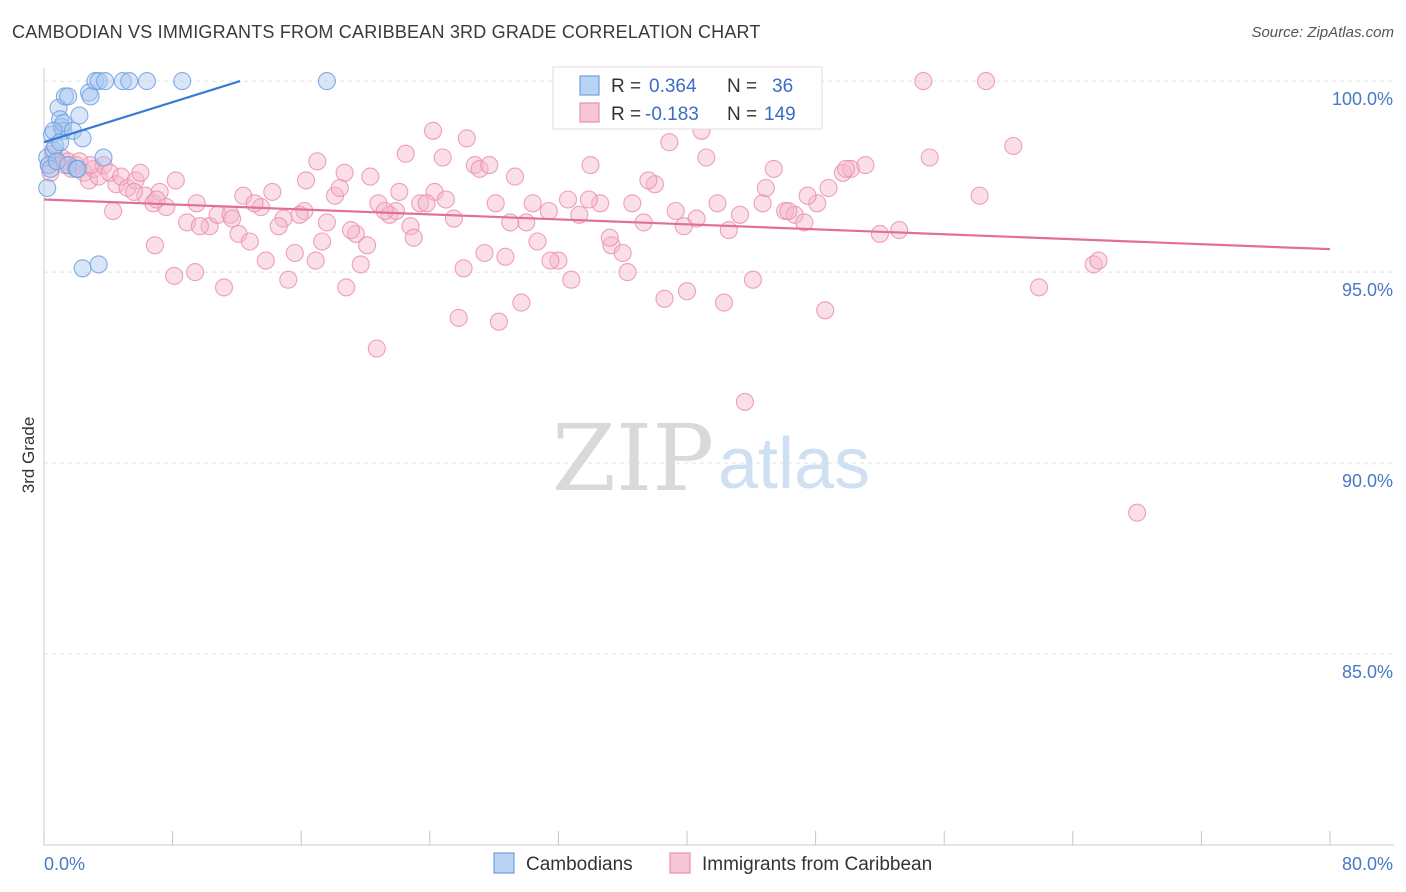 This screenshot has height=892, width=1406. Describe the element at coordinates (626, 86) in the screenshot. I see `stats-r-label-cambodians: R =` at that location.